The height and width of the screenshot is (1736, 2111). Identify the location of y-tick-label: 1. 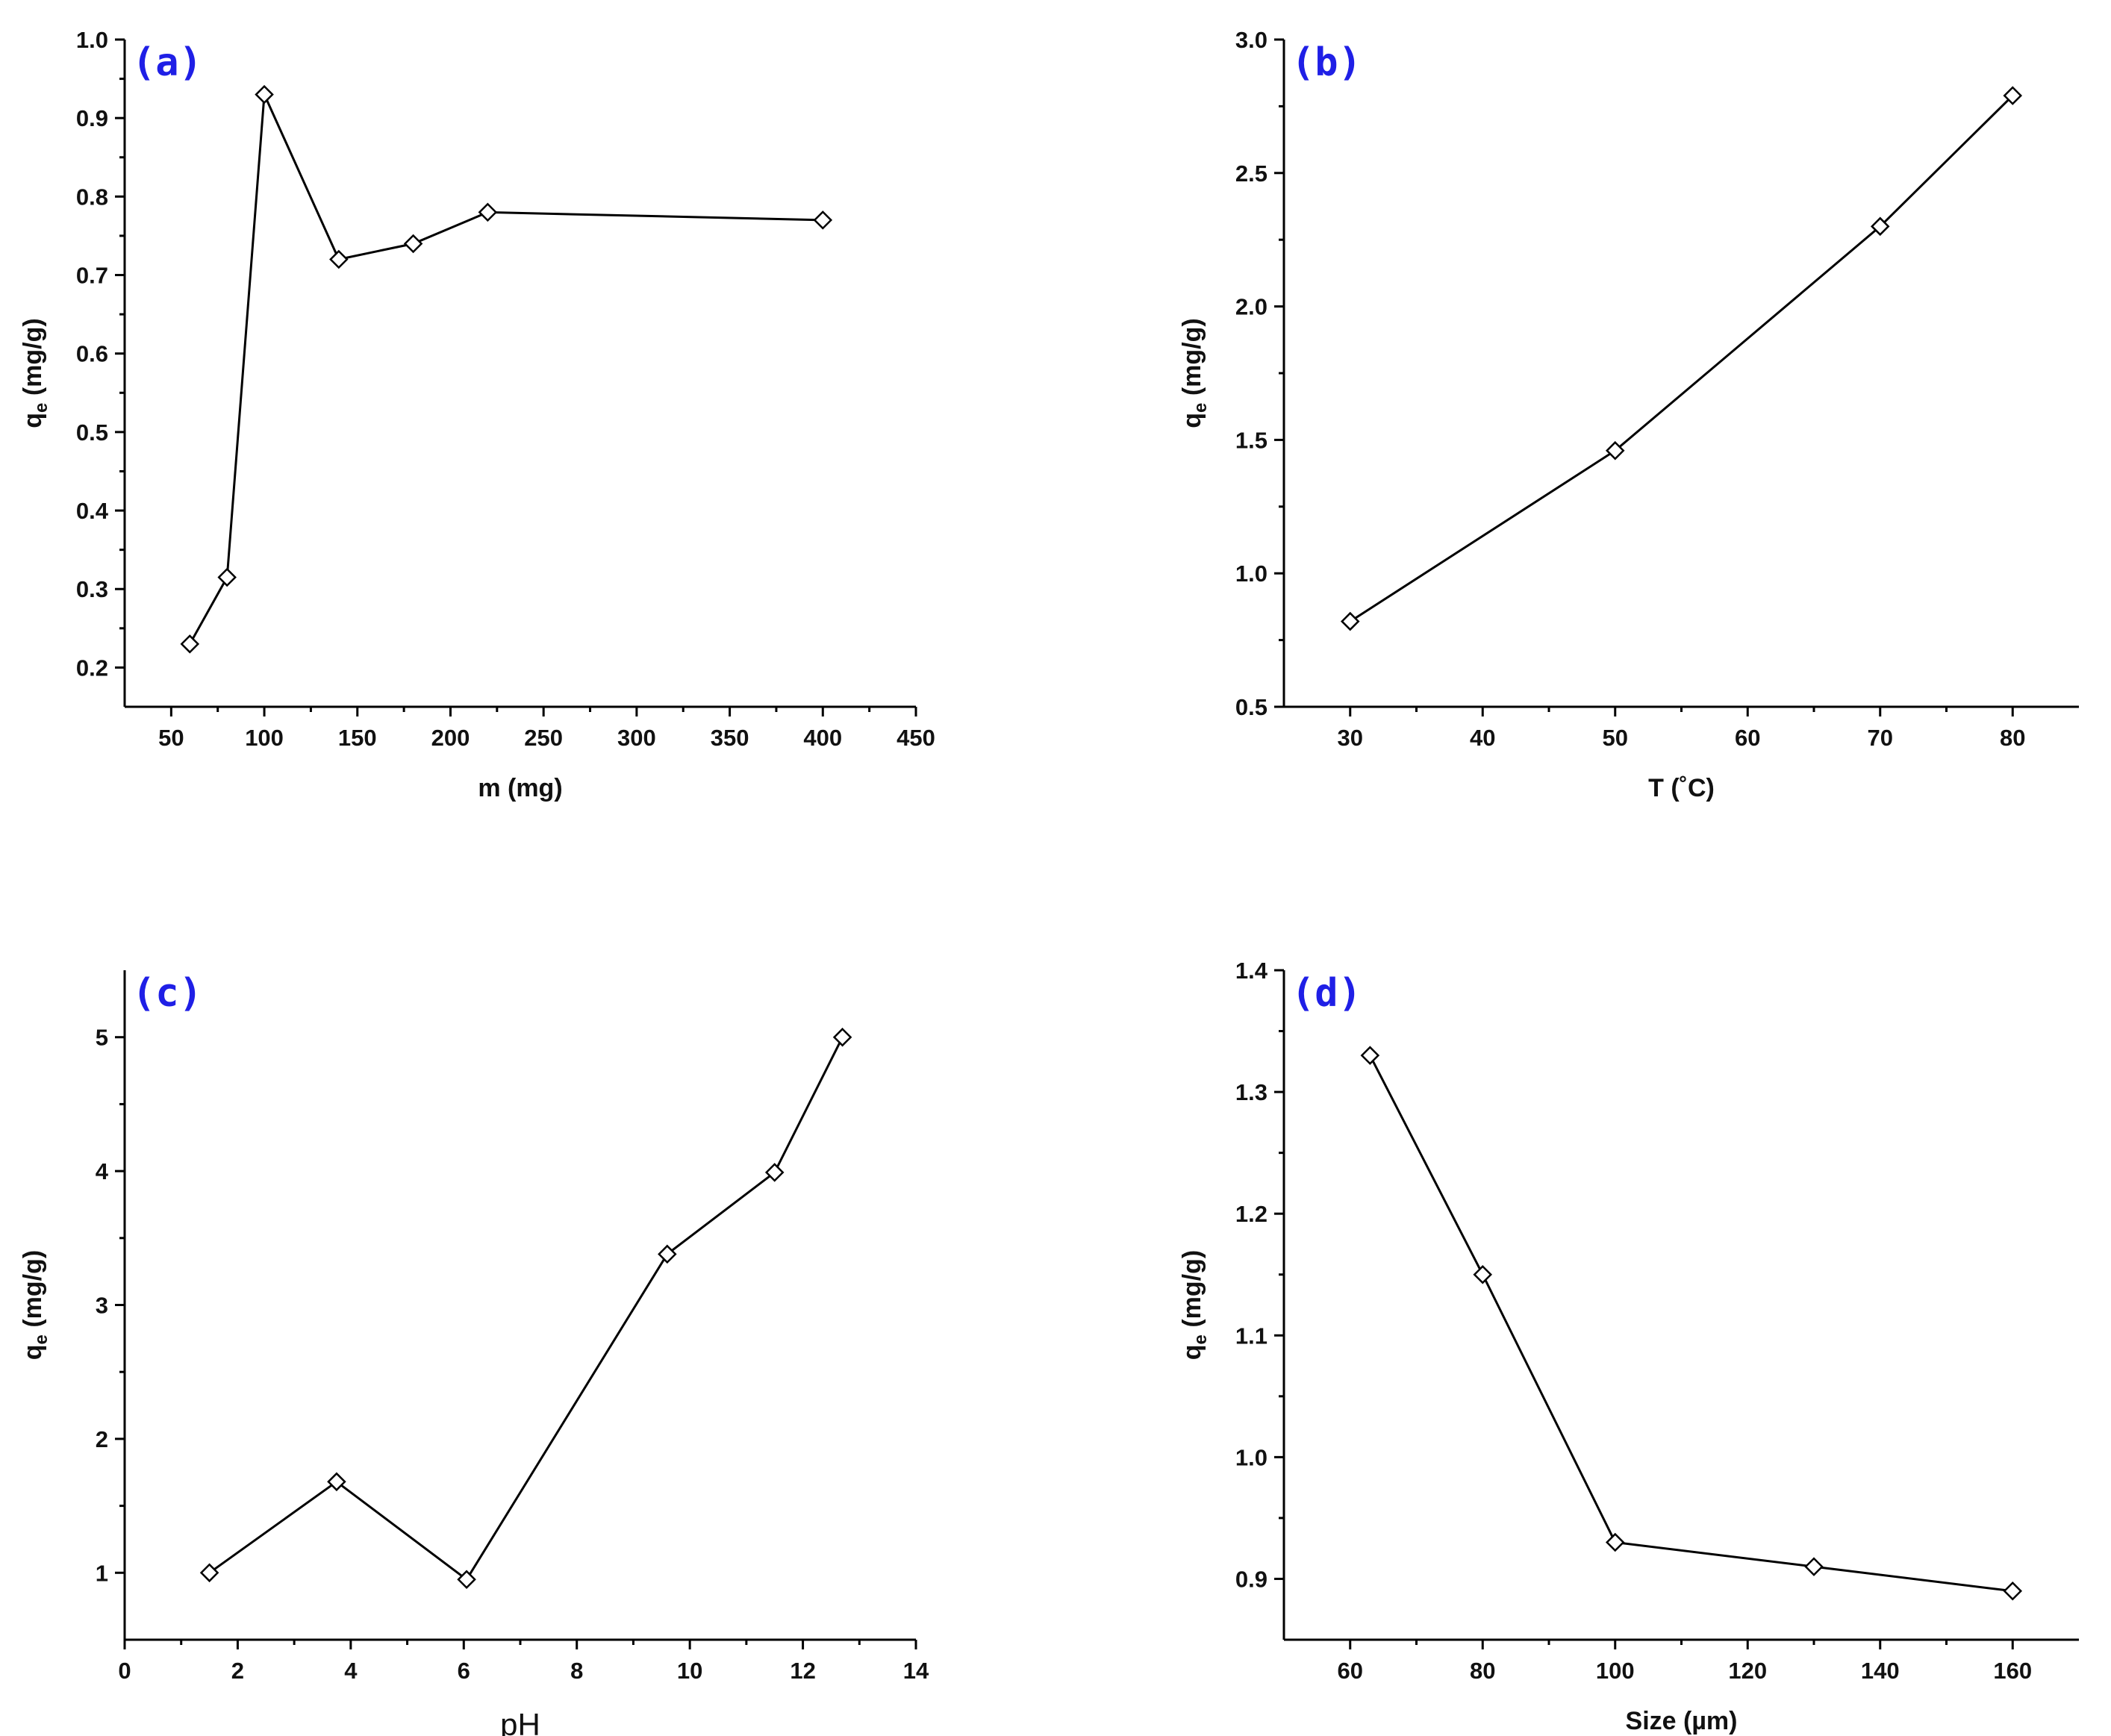
(102, 1573).